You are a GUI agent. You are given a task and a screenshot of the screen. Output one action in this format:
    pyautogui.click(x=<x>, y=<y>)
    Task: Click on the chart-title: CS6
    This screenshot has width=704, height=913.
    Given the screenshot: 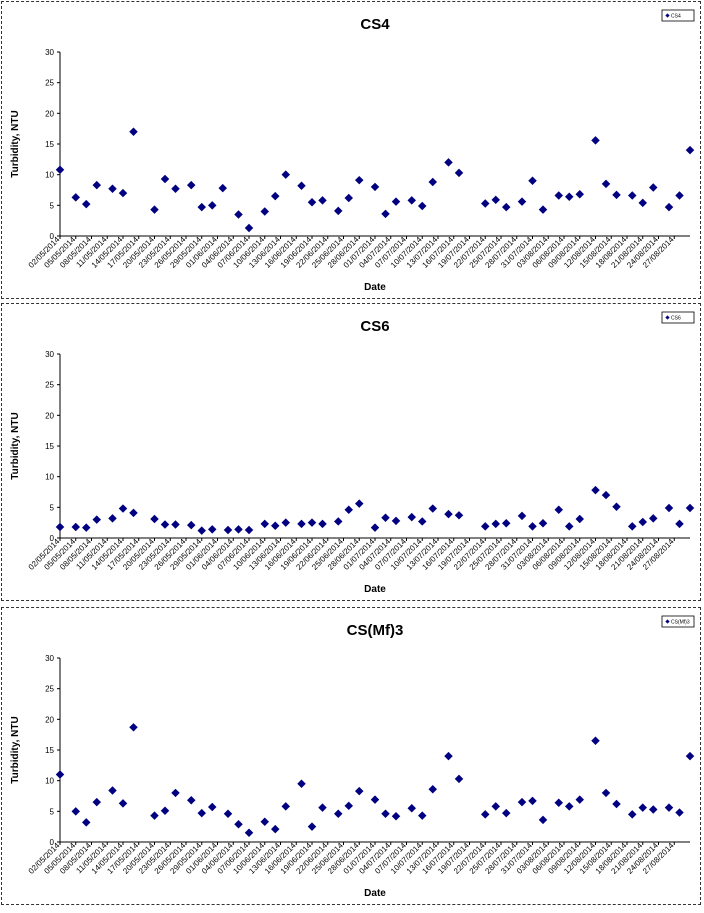 What is the action you would take?
    pyautogui.click(x=374, y=326)
    